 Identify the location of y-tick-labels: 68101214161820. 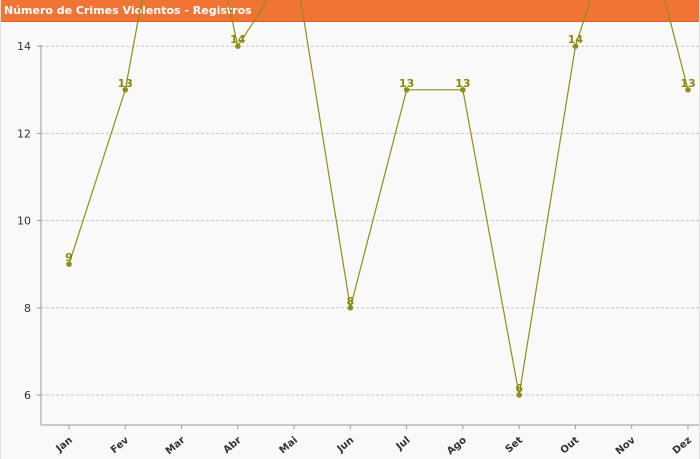
(24, 221).